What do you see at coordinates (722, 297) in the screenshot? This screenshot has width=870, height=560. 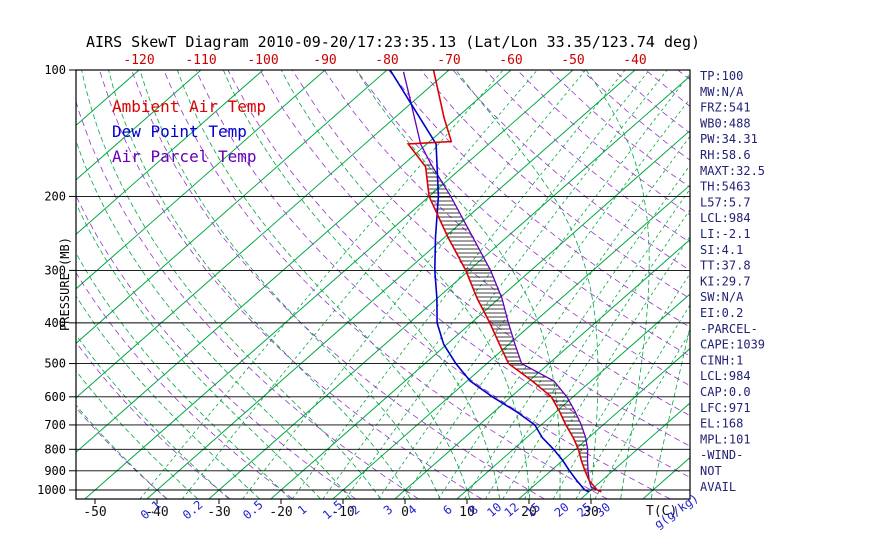 I see `stat-line: SW:N/A` at bounding box center [722, 297].